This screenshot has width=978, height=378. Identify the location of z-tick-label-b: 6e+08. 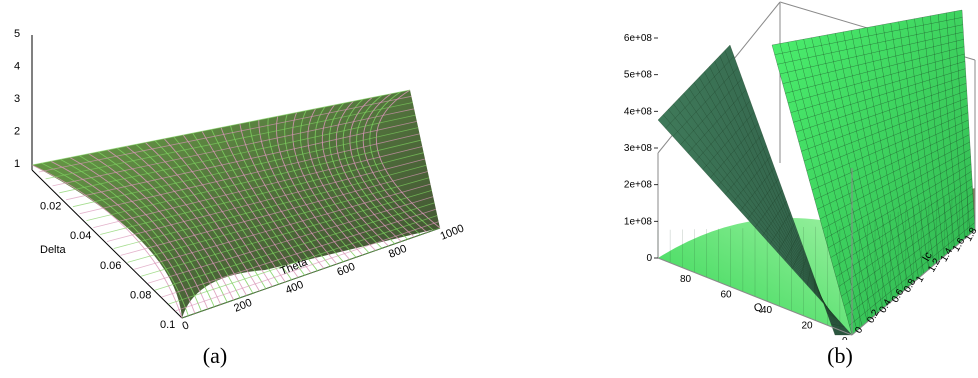
(638, 38).